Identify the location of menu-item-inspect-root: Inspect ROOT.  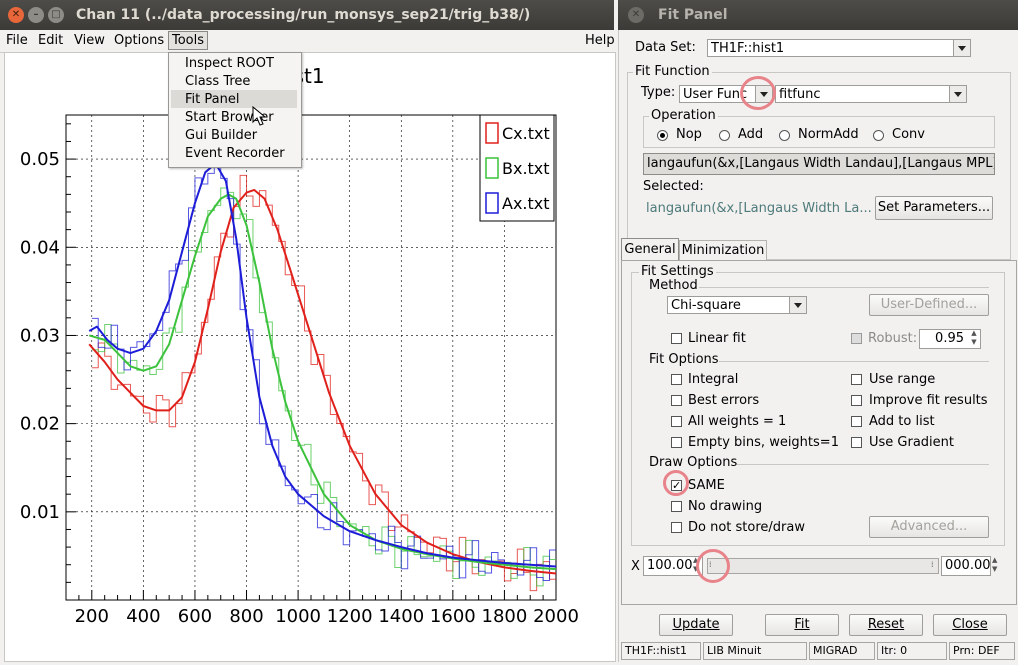
(229, 63).